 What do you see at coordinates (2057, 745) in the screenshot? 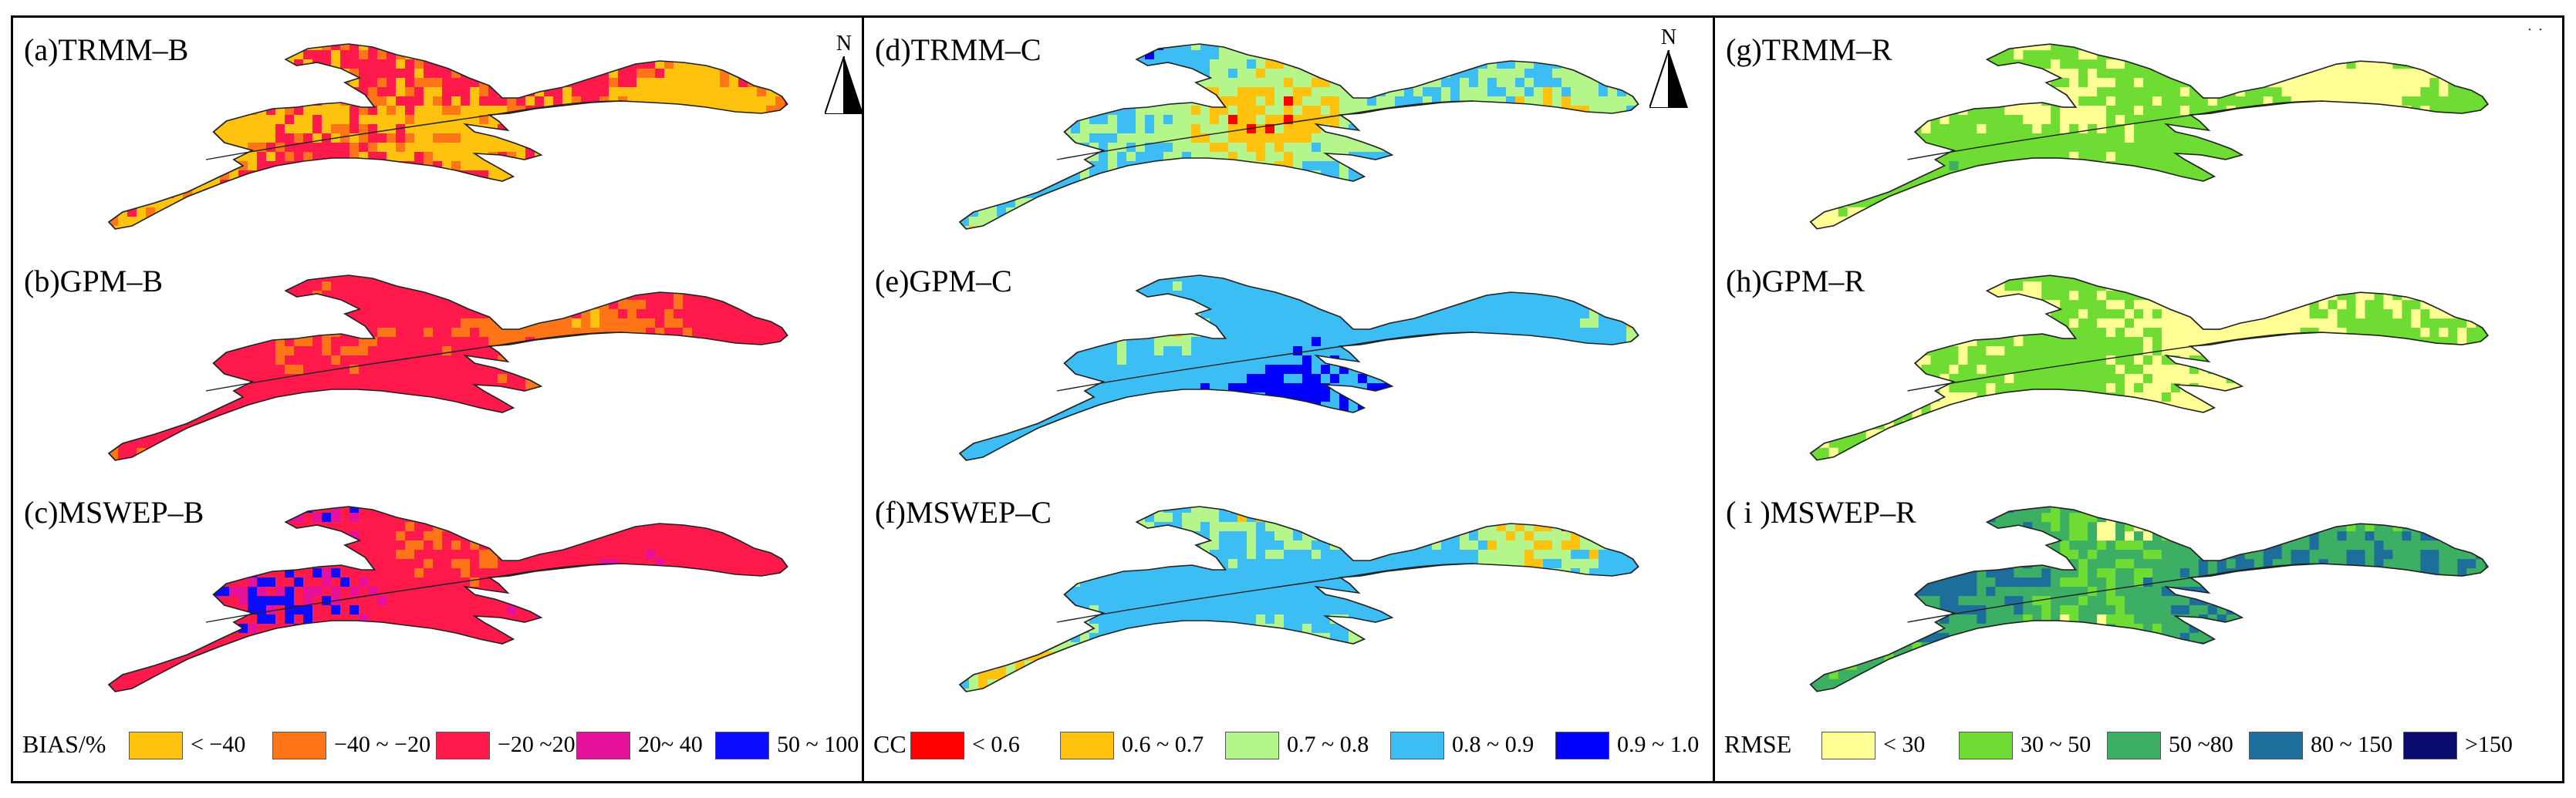
I see `legend-label: 30 ~ 50` at bounding box center [2057, 745].